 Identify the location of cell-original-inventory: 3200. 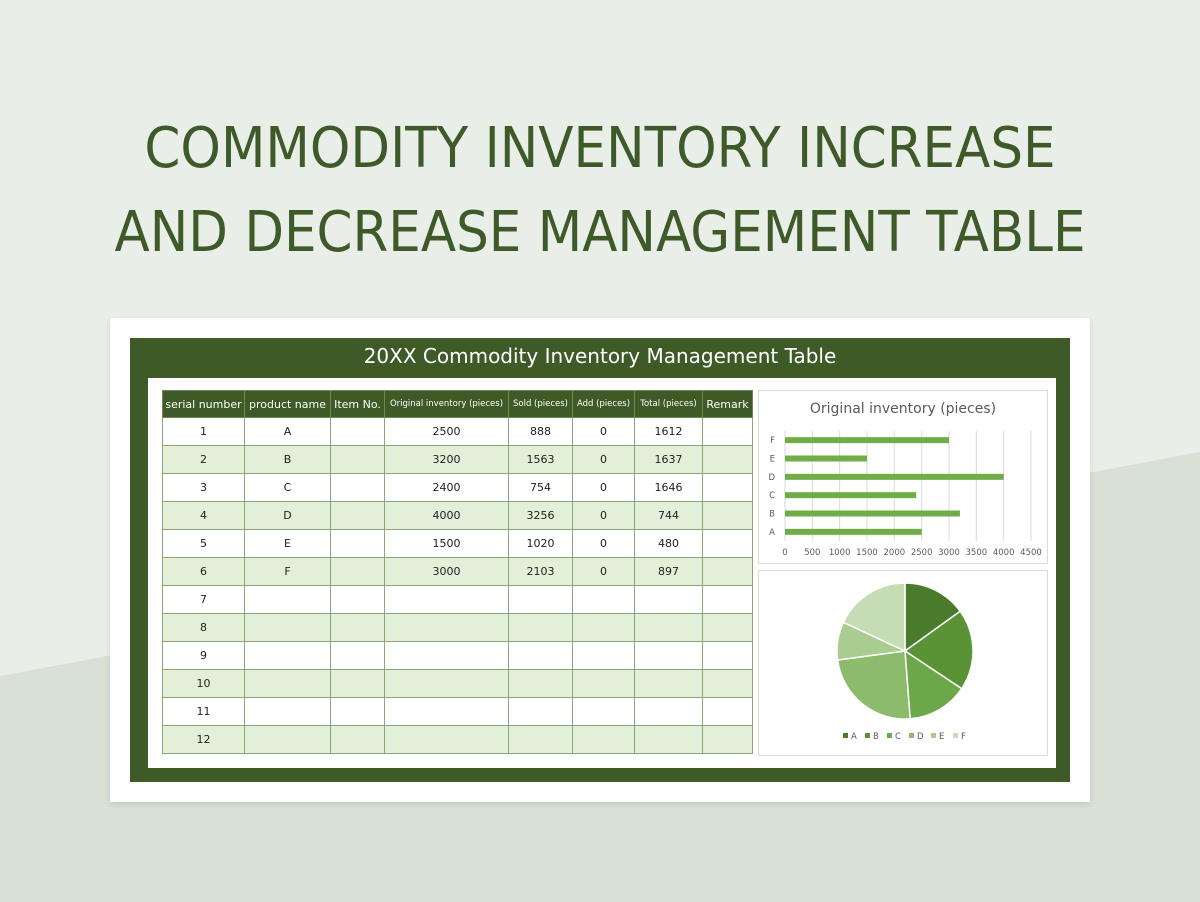
(446, 459).